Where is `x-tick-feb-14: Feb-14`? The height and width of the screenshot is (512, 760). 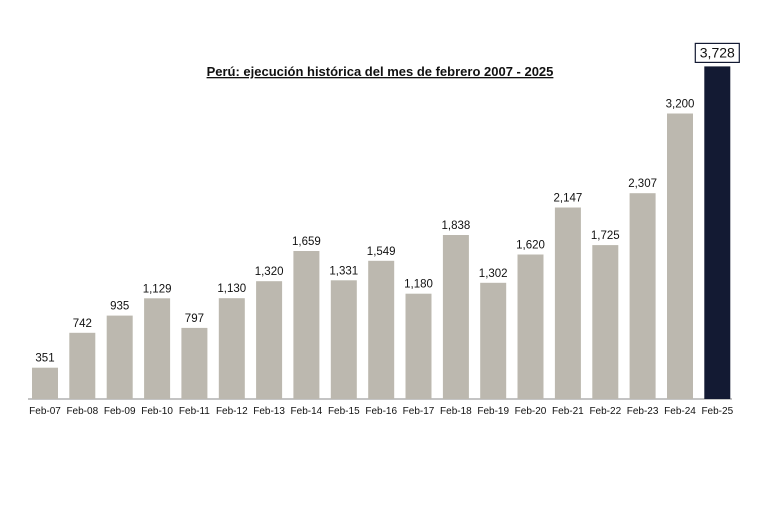 x-tick-feb-14: Feb-14 is located at coordinates (307, 411).